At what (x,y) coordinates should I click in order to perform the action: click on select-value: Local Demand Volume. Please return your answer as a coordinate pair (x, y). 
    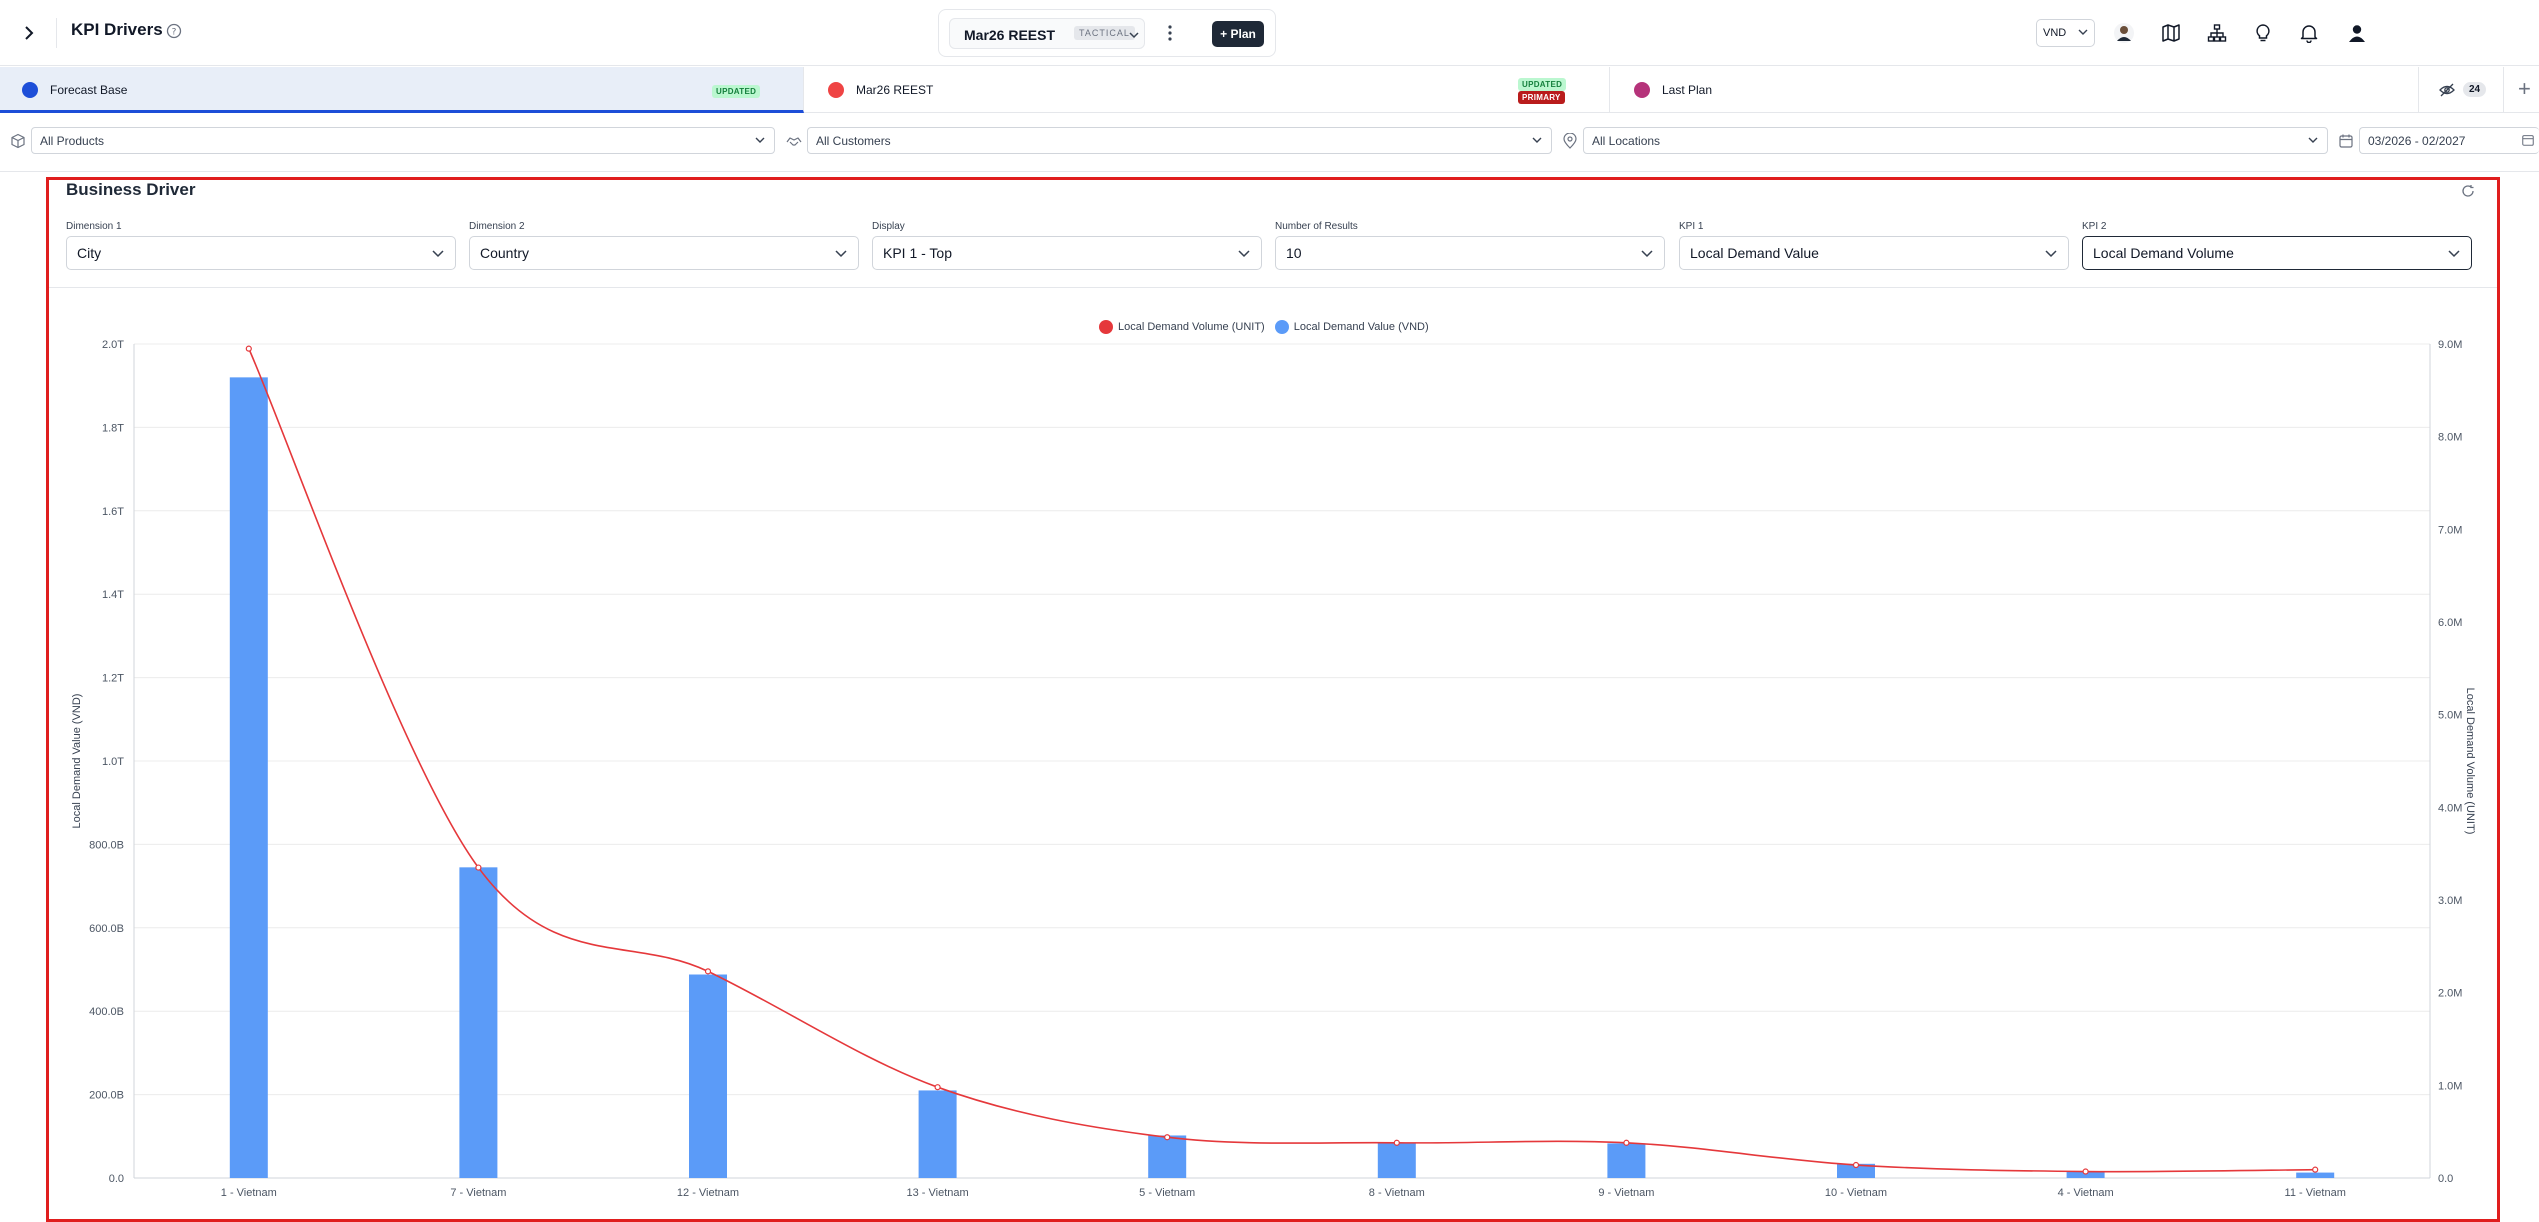
    Looking at the image, I should click on (2163, 253).